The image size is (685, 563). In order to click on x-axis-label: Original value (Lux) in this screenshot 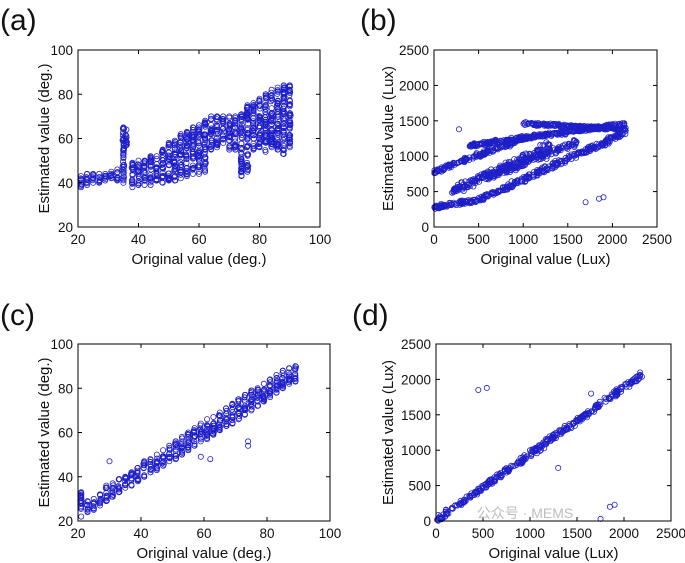, I will do `click(553, 553)`.